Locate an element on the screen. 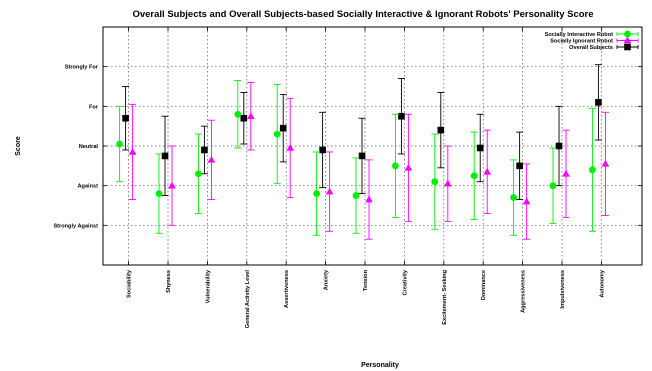  y-tick-label: Against is located at coordinates (87, 187).